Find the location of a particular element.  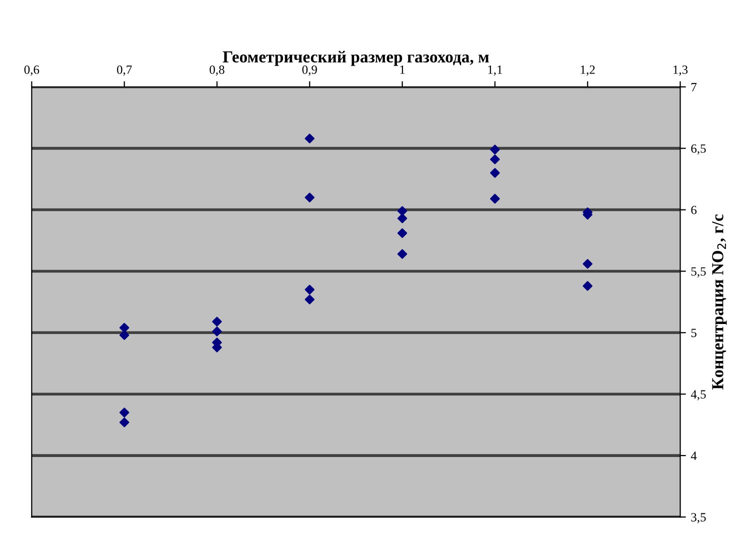

x-tick-label: 0,9 is located at coordinates (309, 70).